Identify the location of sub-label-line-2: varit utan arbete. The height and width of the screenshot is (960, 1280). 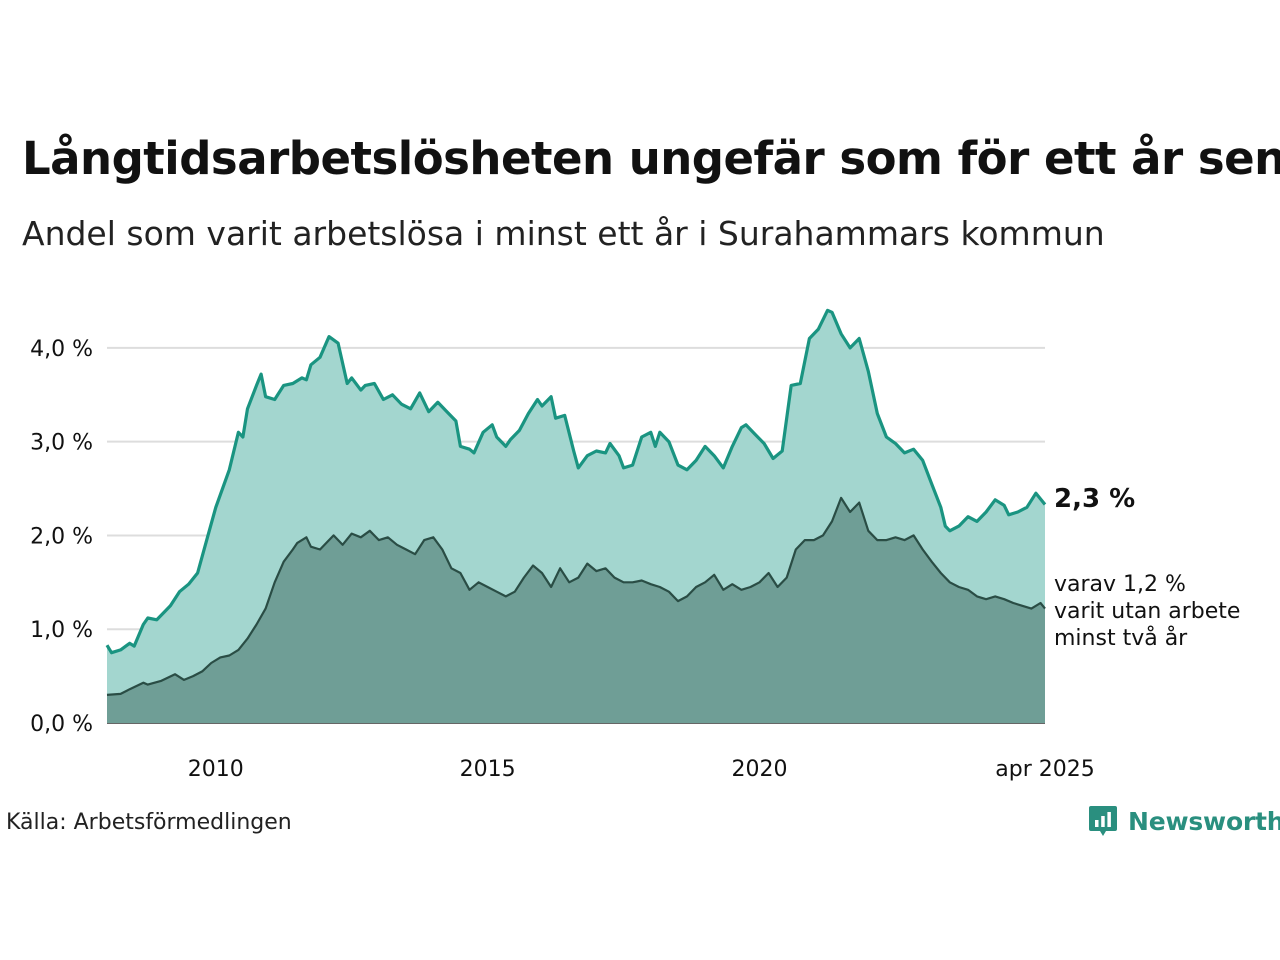
(1147, 611).